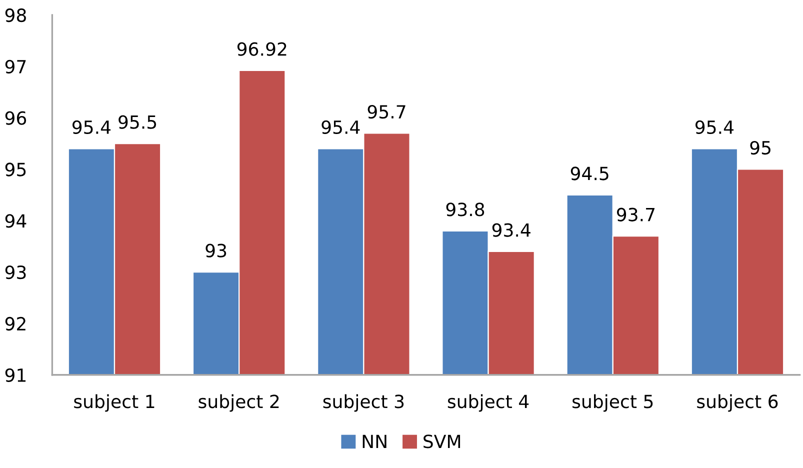  I want to click on y-tick-label: 96, so click(15, 118).